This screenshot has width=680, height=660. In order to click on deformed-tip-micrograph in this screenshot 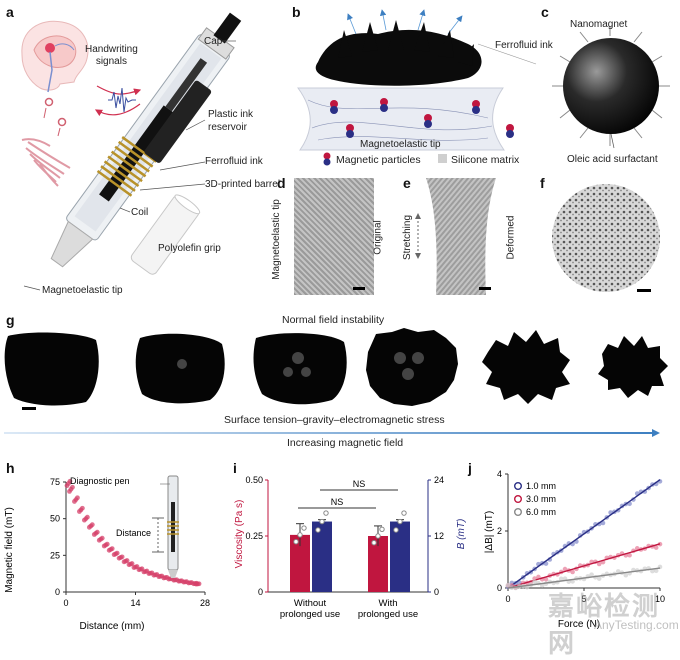, I will do `click(461, 236)`.